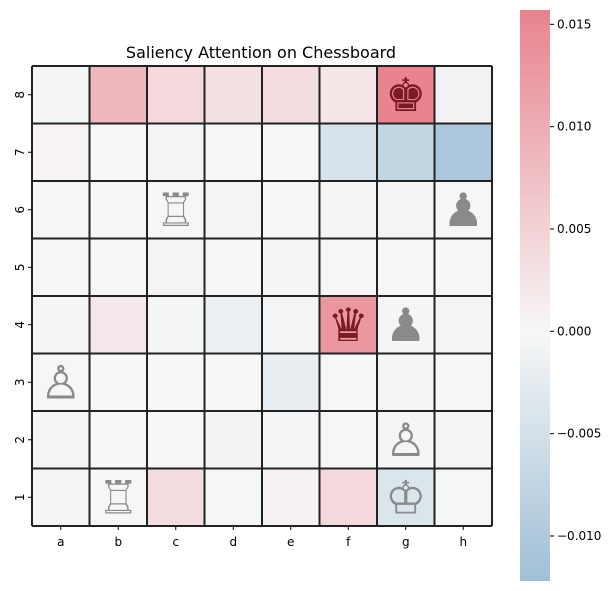 This screenshot has width=614, height=591. Describe the element at coordinates (61, 210) in the screenshot. I see `heatmap-cell-a6` at that location.